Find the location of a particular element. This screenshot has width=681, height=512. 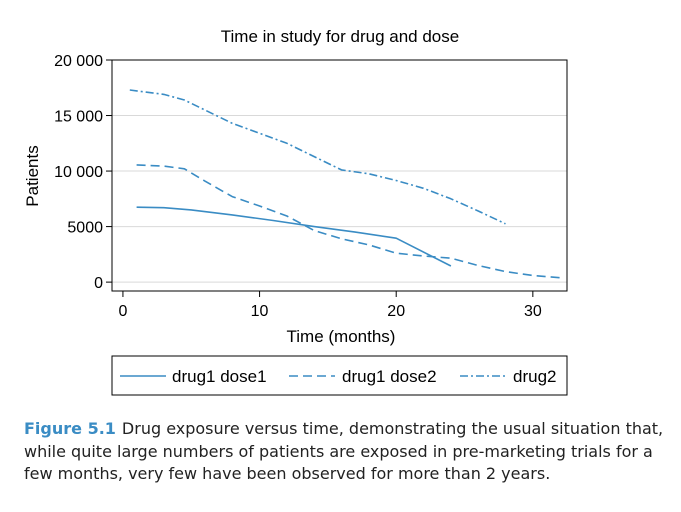

y-tick-label: 15 000 is located at coordinates (78, 117).